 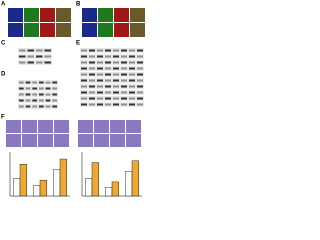 What do you see at coordinates (78, 44) in the screenshot?
I see `panel-label: E` at bounding box center [78, 44].